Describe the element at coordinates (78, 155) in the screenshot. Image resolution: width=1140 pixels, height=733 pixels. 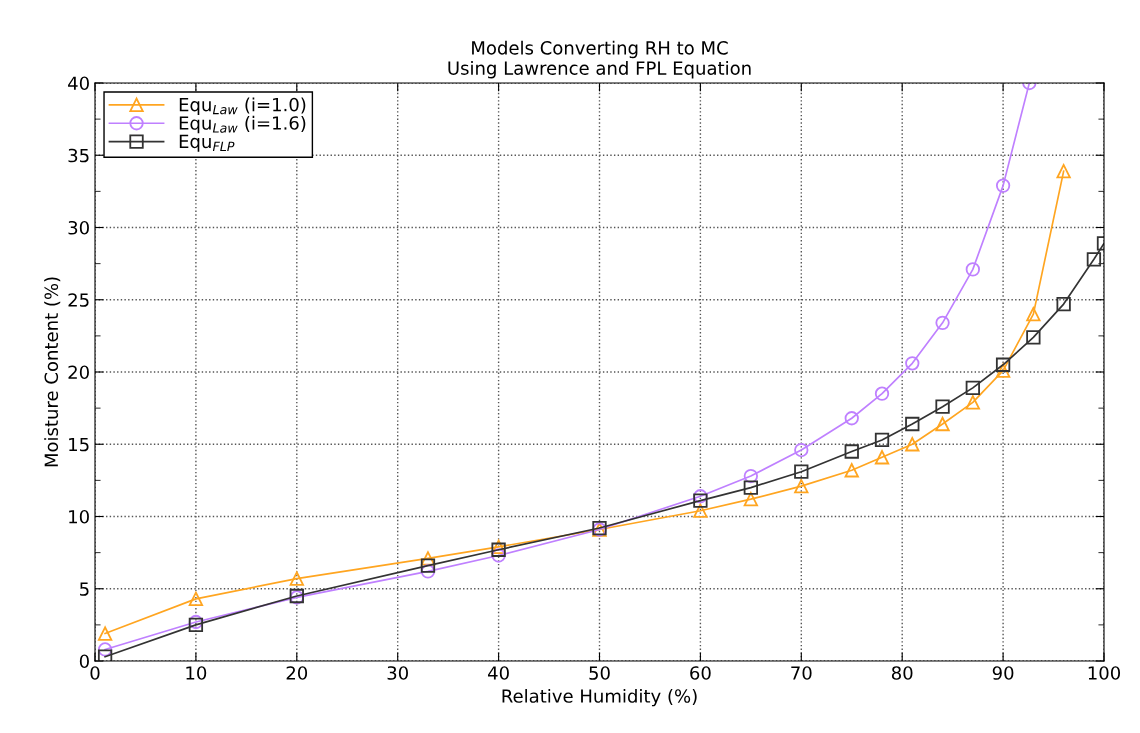
I see `y-tick-label: 35` at that location.